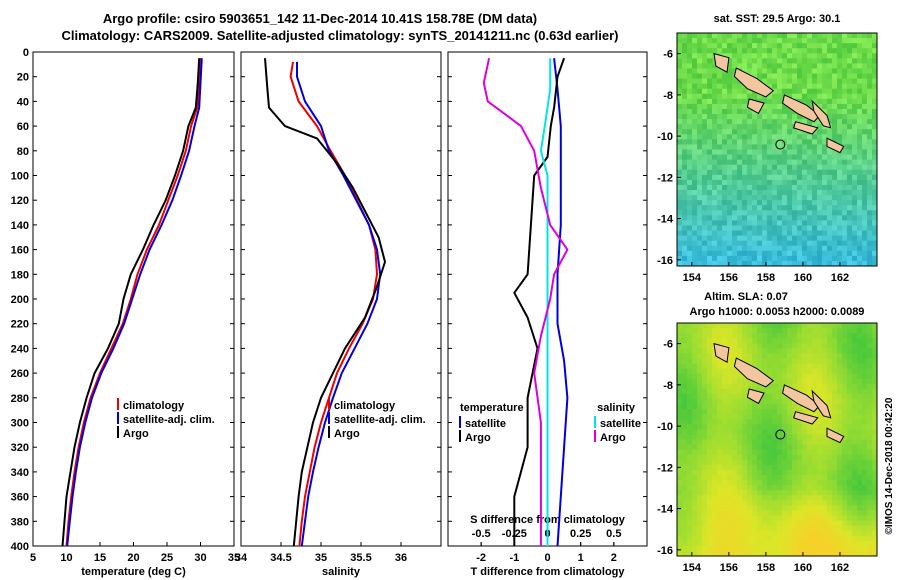 Image resolution: width=900 pixels, height=580 pixels. I want to click on y-tick-label: 20, so click(23, 78).